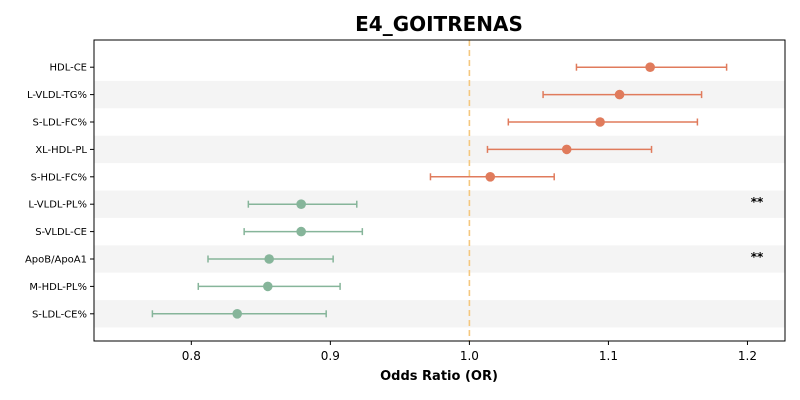 This screenshot has width=800, height=400. What do you see at coordinates (56, 260) in the screenshot?
I see `row-label: ApoB/ApoA1` at bounding box center [56, 260].